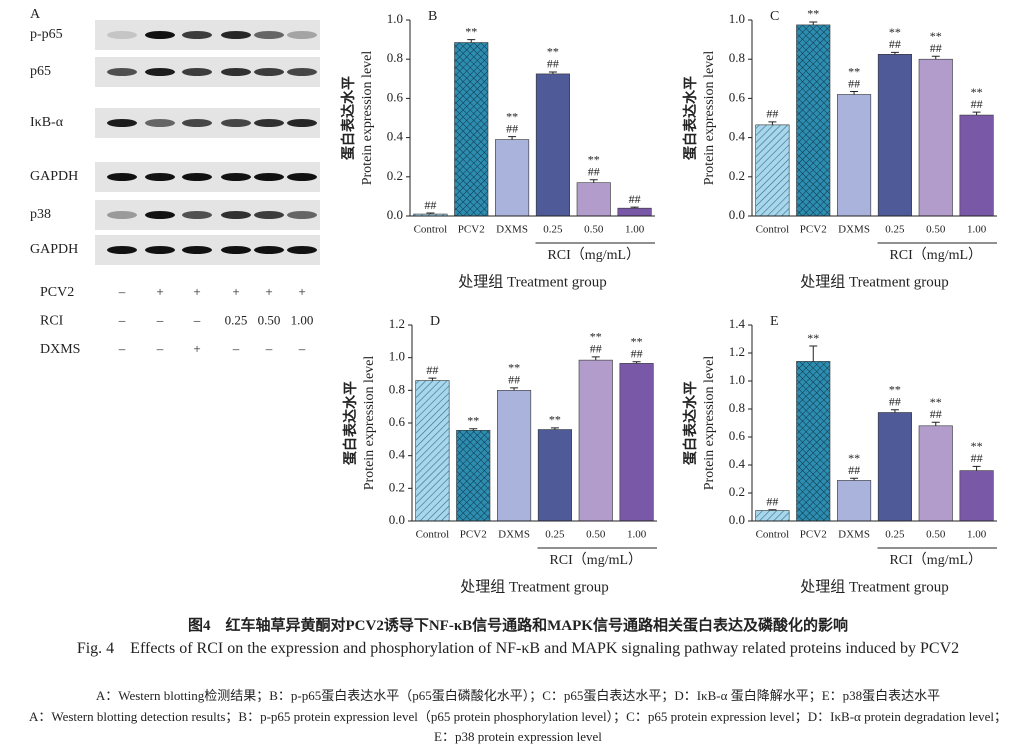 The height and width of the screenshot is (747, 1036). Describe the element at coordinates (57, 292) in the screenshot. I see `treatment-label: PCV2` at that location.